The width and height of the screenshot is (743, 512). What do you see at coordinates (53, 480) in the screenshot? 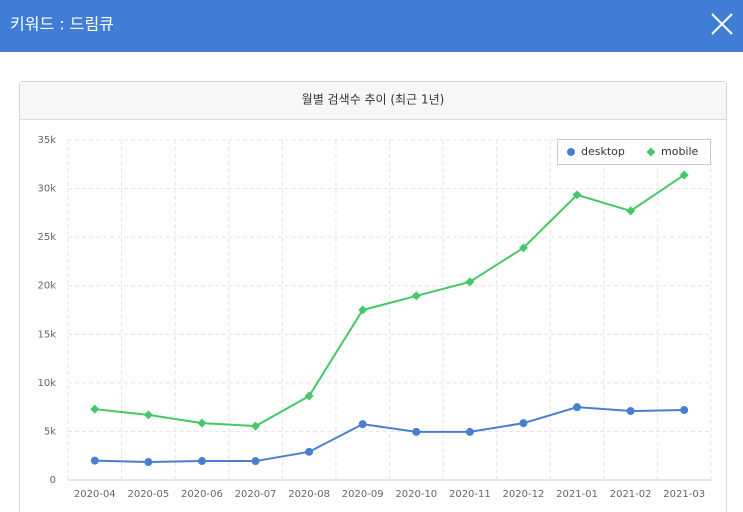
I see `y-tick-label: 0` at bounding box center [53, 480].